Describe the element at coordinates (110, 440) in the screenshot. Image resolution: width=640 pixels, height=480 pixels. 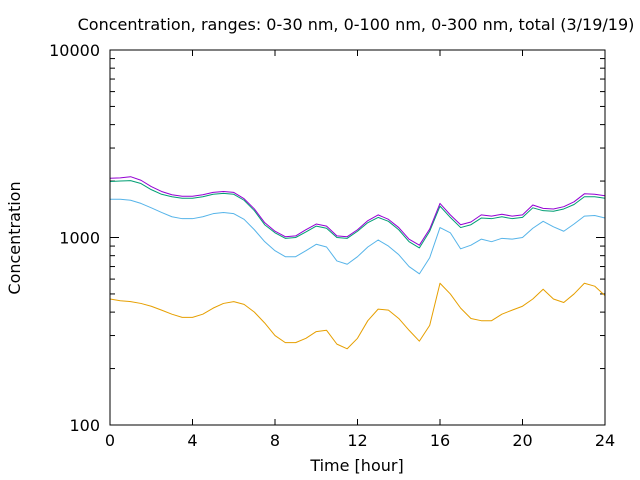
I see `x-tick-label: 0` at that location.